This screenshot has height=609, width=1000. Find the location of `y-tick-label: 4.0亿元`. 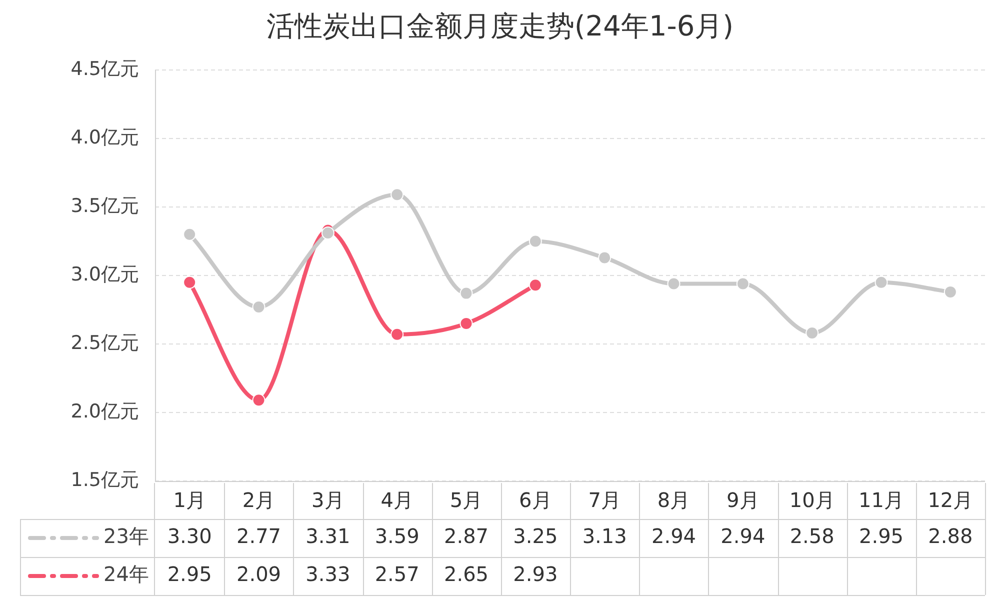

y-tick-label: 4.0亿元 is located at coordinates (104, 137).